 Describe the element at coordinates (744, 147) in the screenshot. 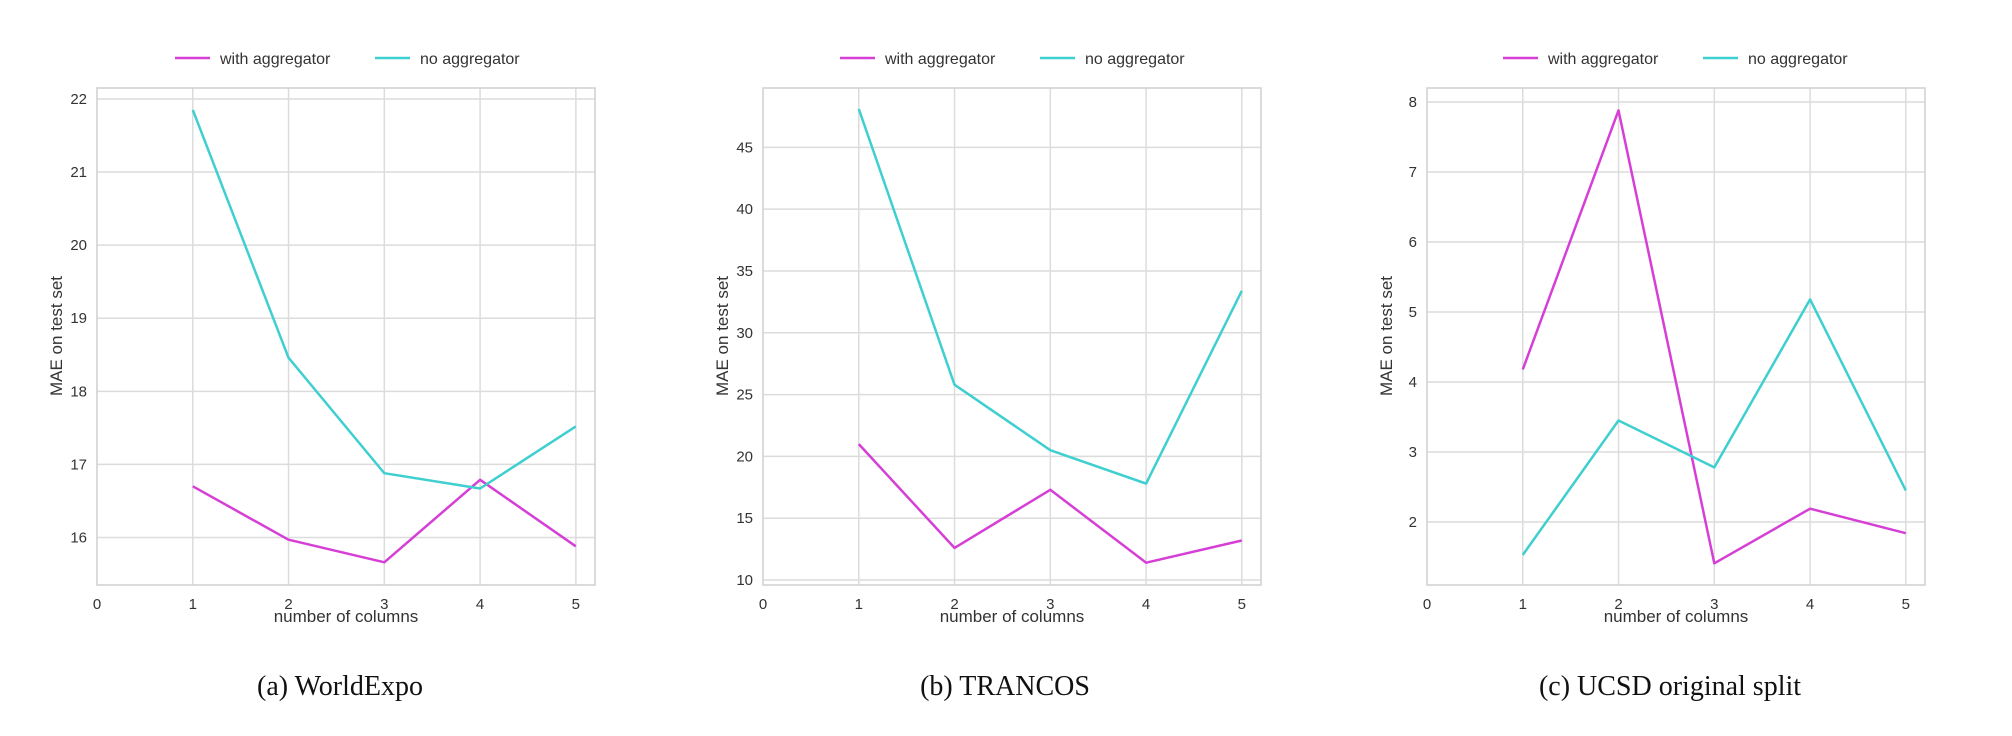

I see `y-tick-label: 45` at that location.